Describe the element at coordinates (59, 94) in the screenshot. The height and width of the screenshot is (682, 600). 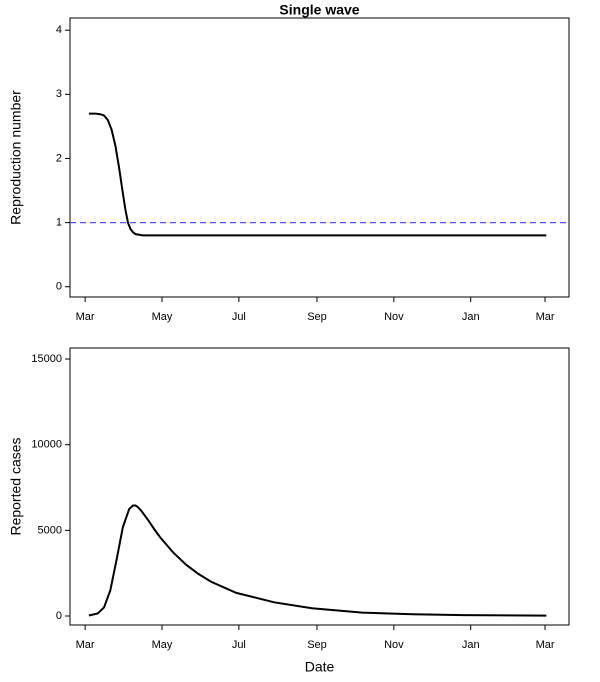
I see `y-tick-label: 3` at that location.